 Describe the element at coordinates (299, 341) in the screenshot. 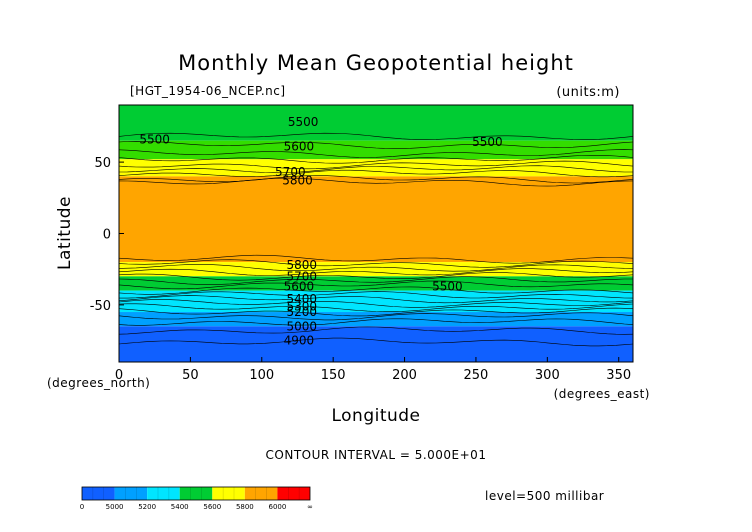

I see `contour-label-14: 4900` at that location.